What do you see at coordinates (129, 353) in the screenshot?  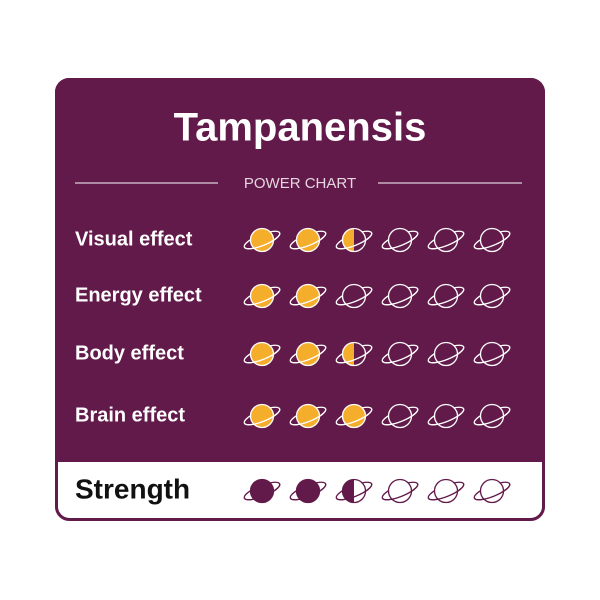 I see `row-label: Body effect` at bounding box center [129, 353].